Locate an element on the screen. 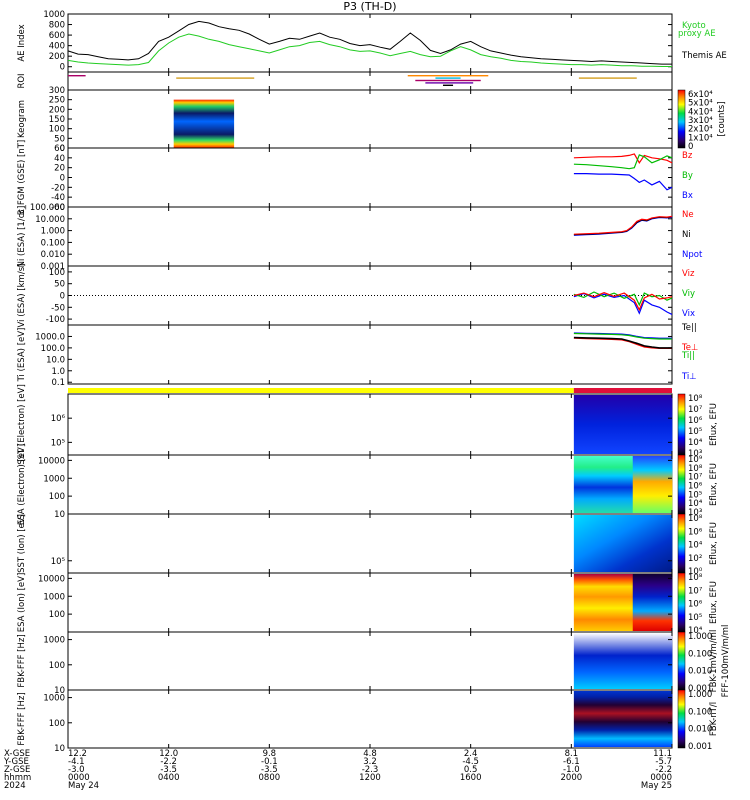 Image resolution: width=750 pixels, height=800 pixels. legend-entry: Te⊥ is located at coordinates (689, 348).